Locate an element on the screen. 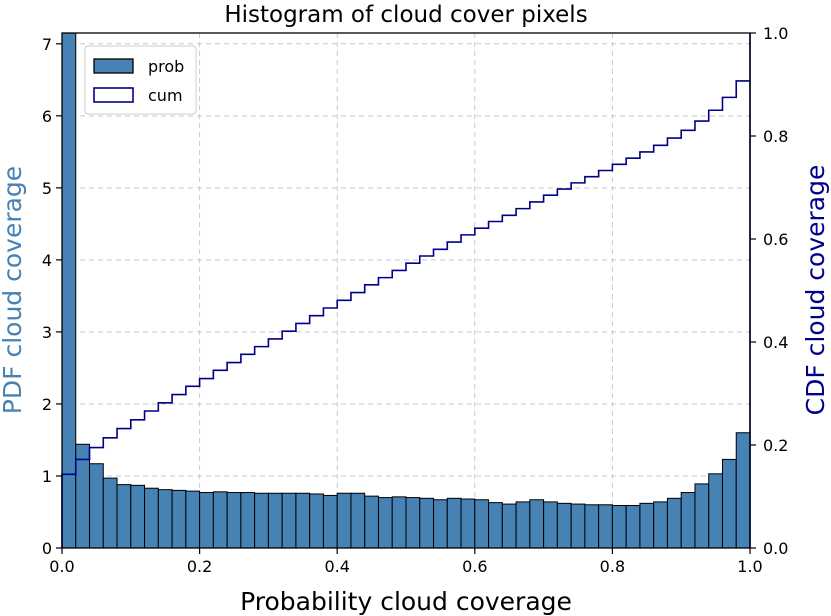 Image resolution: width=831 pixels, height=616 pixels. y-left-tick-label: 6 is located at coordinates (47, 116).